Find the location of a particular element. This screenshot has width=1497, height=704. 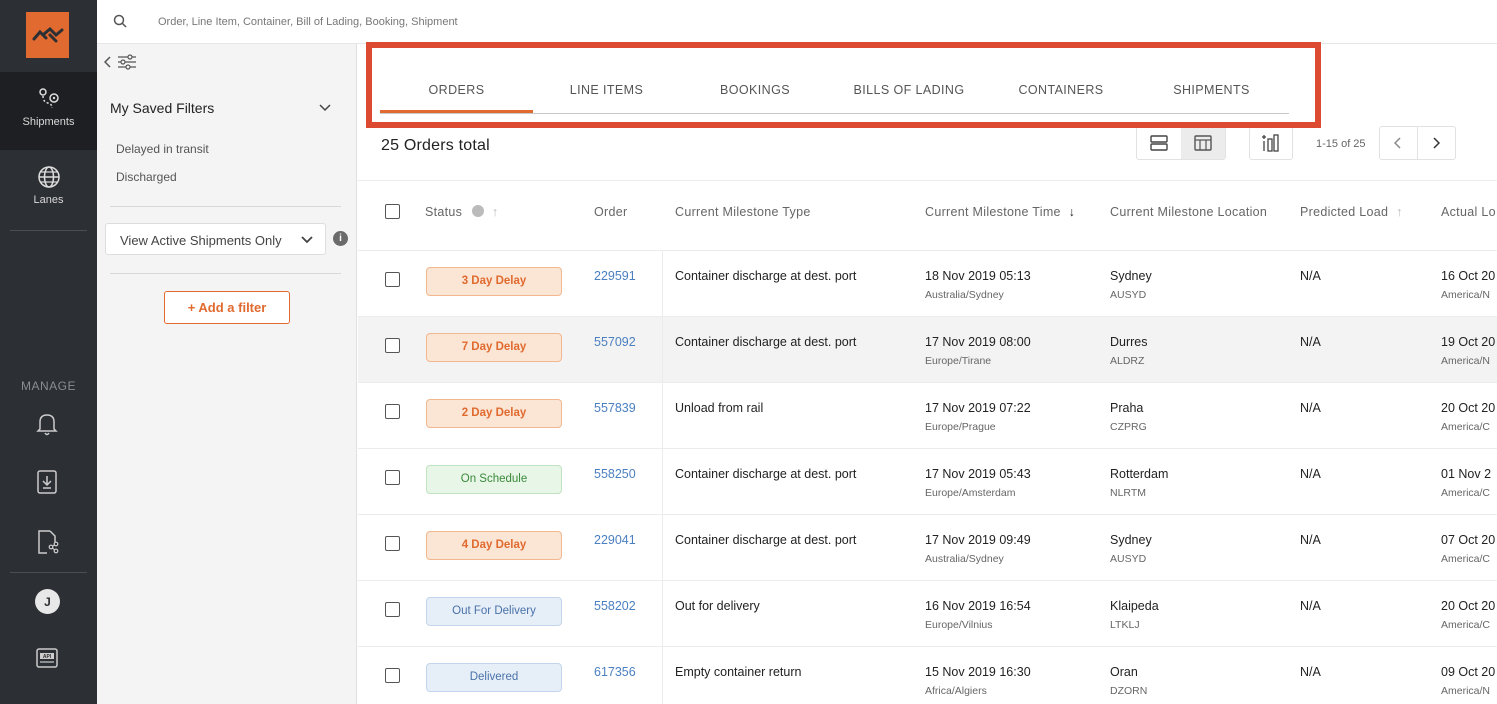

manage-label: MANAGE is located at coordinates (48, 386).